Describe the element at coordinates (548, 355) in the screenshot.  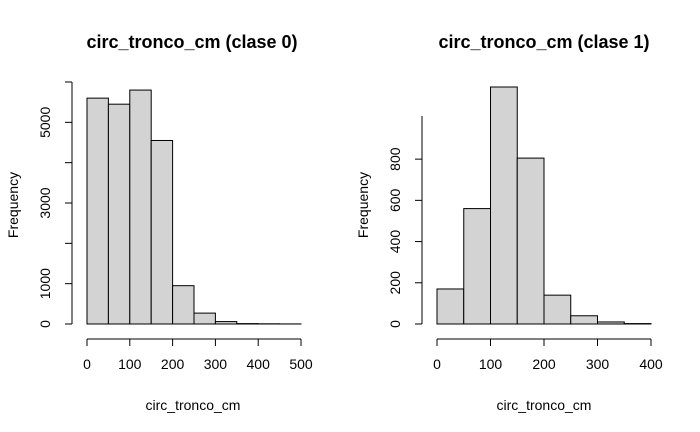
I see `x-axis: 0 100 200 300 400` at that location.